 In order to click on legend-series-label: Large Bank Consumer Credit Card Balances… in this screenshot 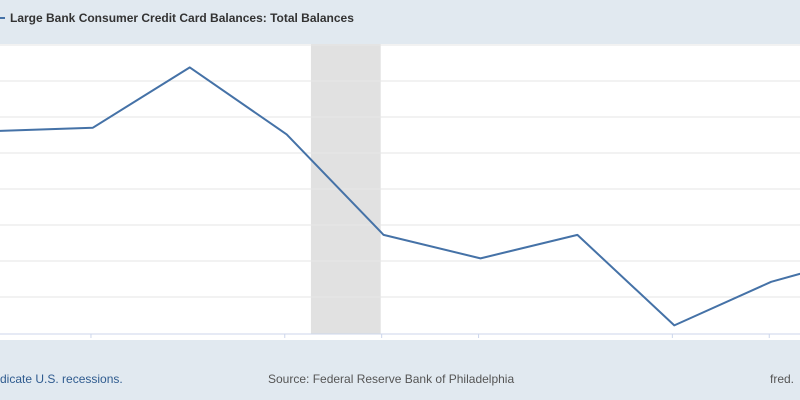, I will do `click(182, 18)`.